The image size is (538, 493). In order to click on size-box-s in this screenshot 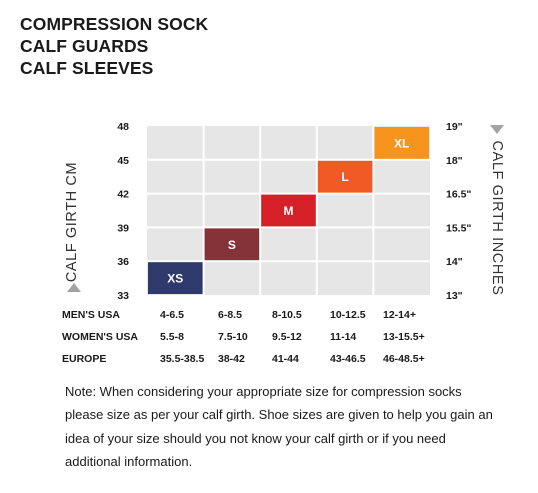, I will do `click(232, 244)`.